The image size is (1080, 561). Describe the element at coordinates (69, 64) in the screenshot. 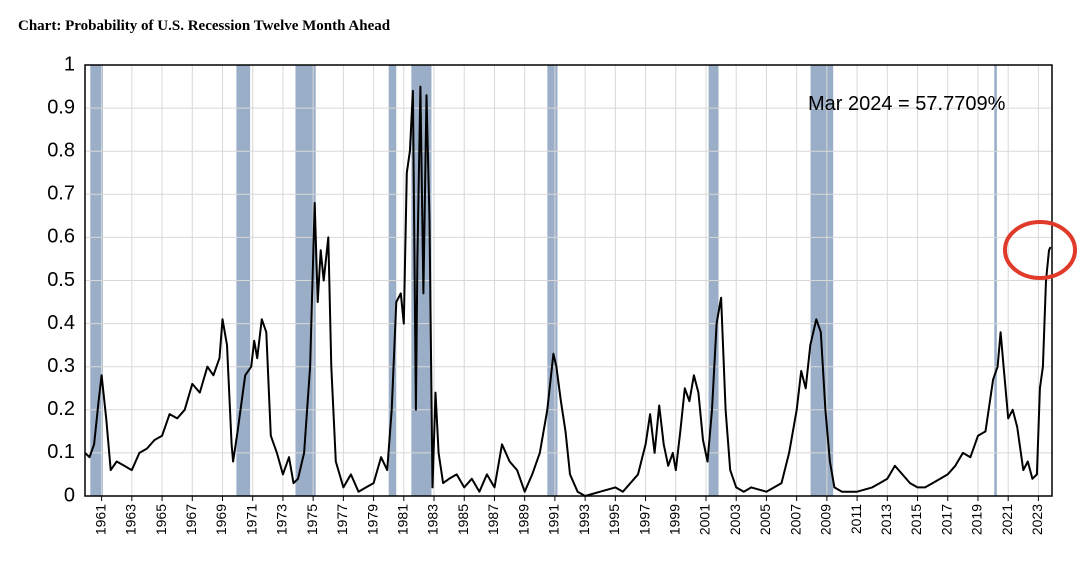

I see `y-tick-label: 1` at that location.